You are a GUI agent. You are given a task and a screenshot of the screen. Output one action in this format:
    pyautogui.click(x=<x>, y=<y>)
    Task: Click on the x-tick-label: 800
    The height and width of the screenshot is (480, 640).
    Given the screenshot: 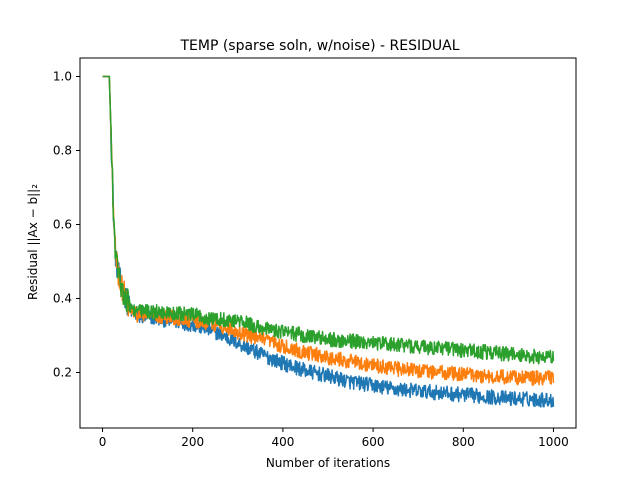 What is the action you would take?
    pyautogui.click(x=463, y=442)
    